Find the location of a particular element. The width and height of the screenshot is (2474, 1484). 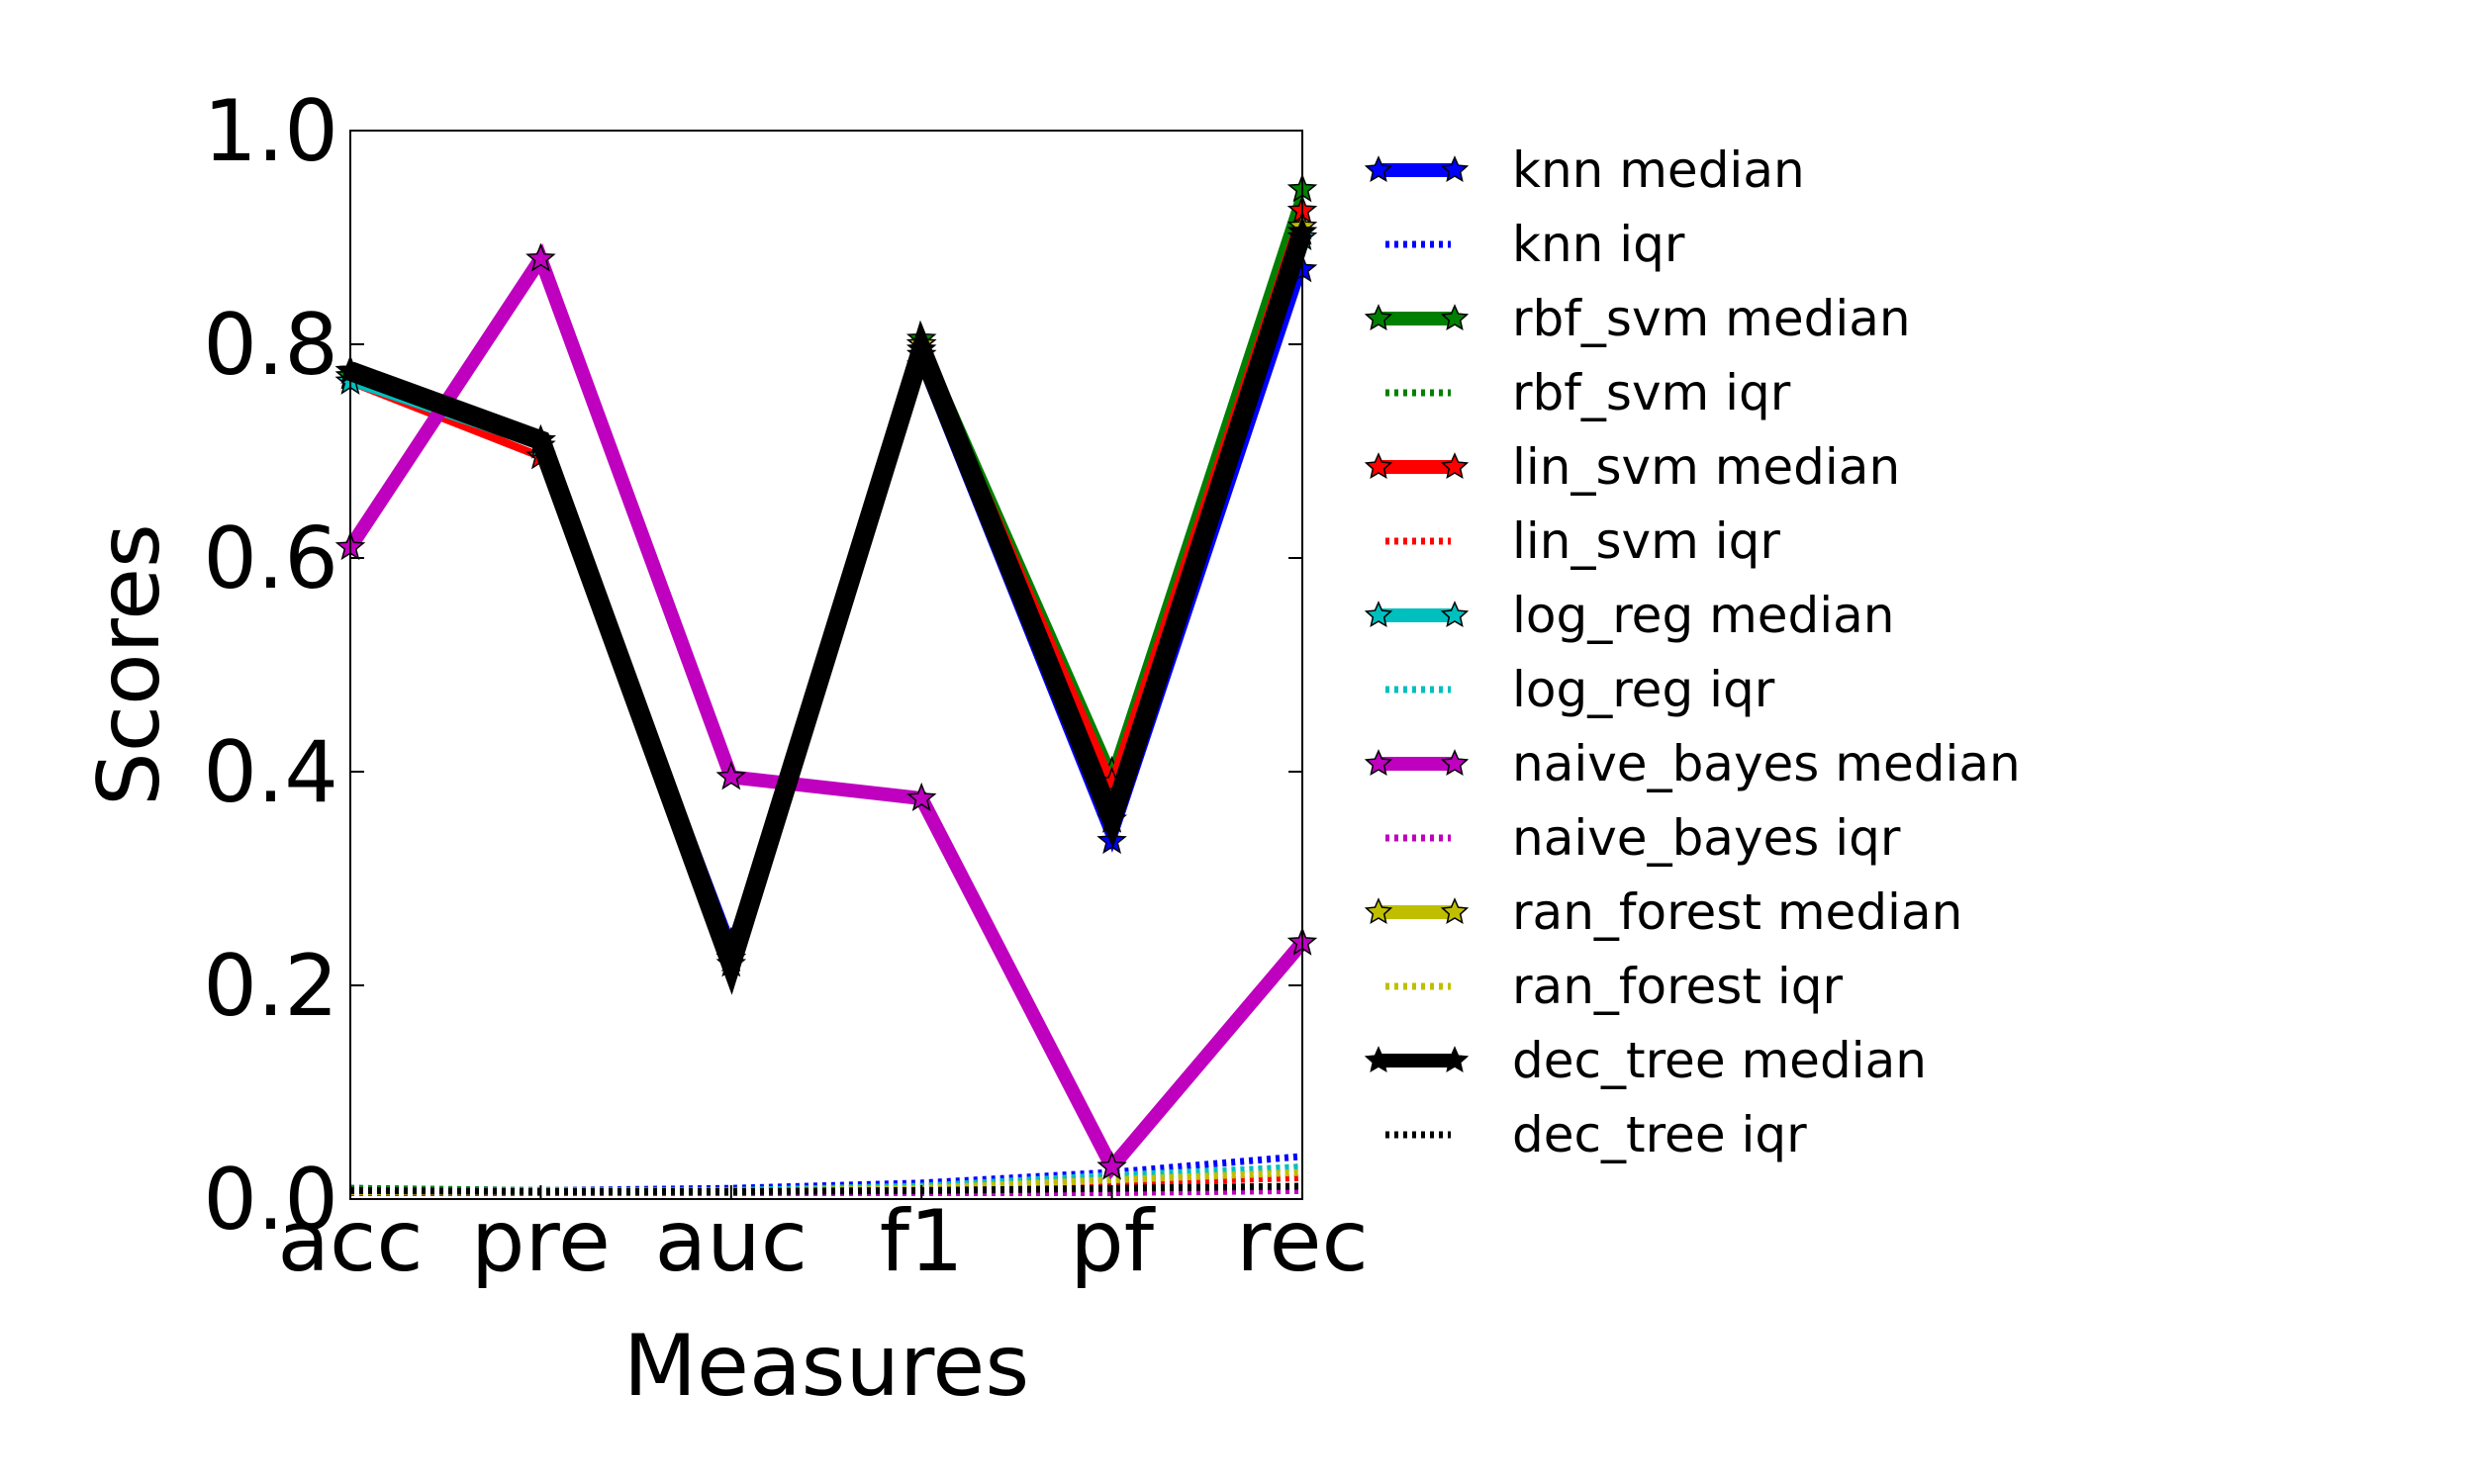

y-axis-title: Scores is located at coordinates (129, 664).